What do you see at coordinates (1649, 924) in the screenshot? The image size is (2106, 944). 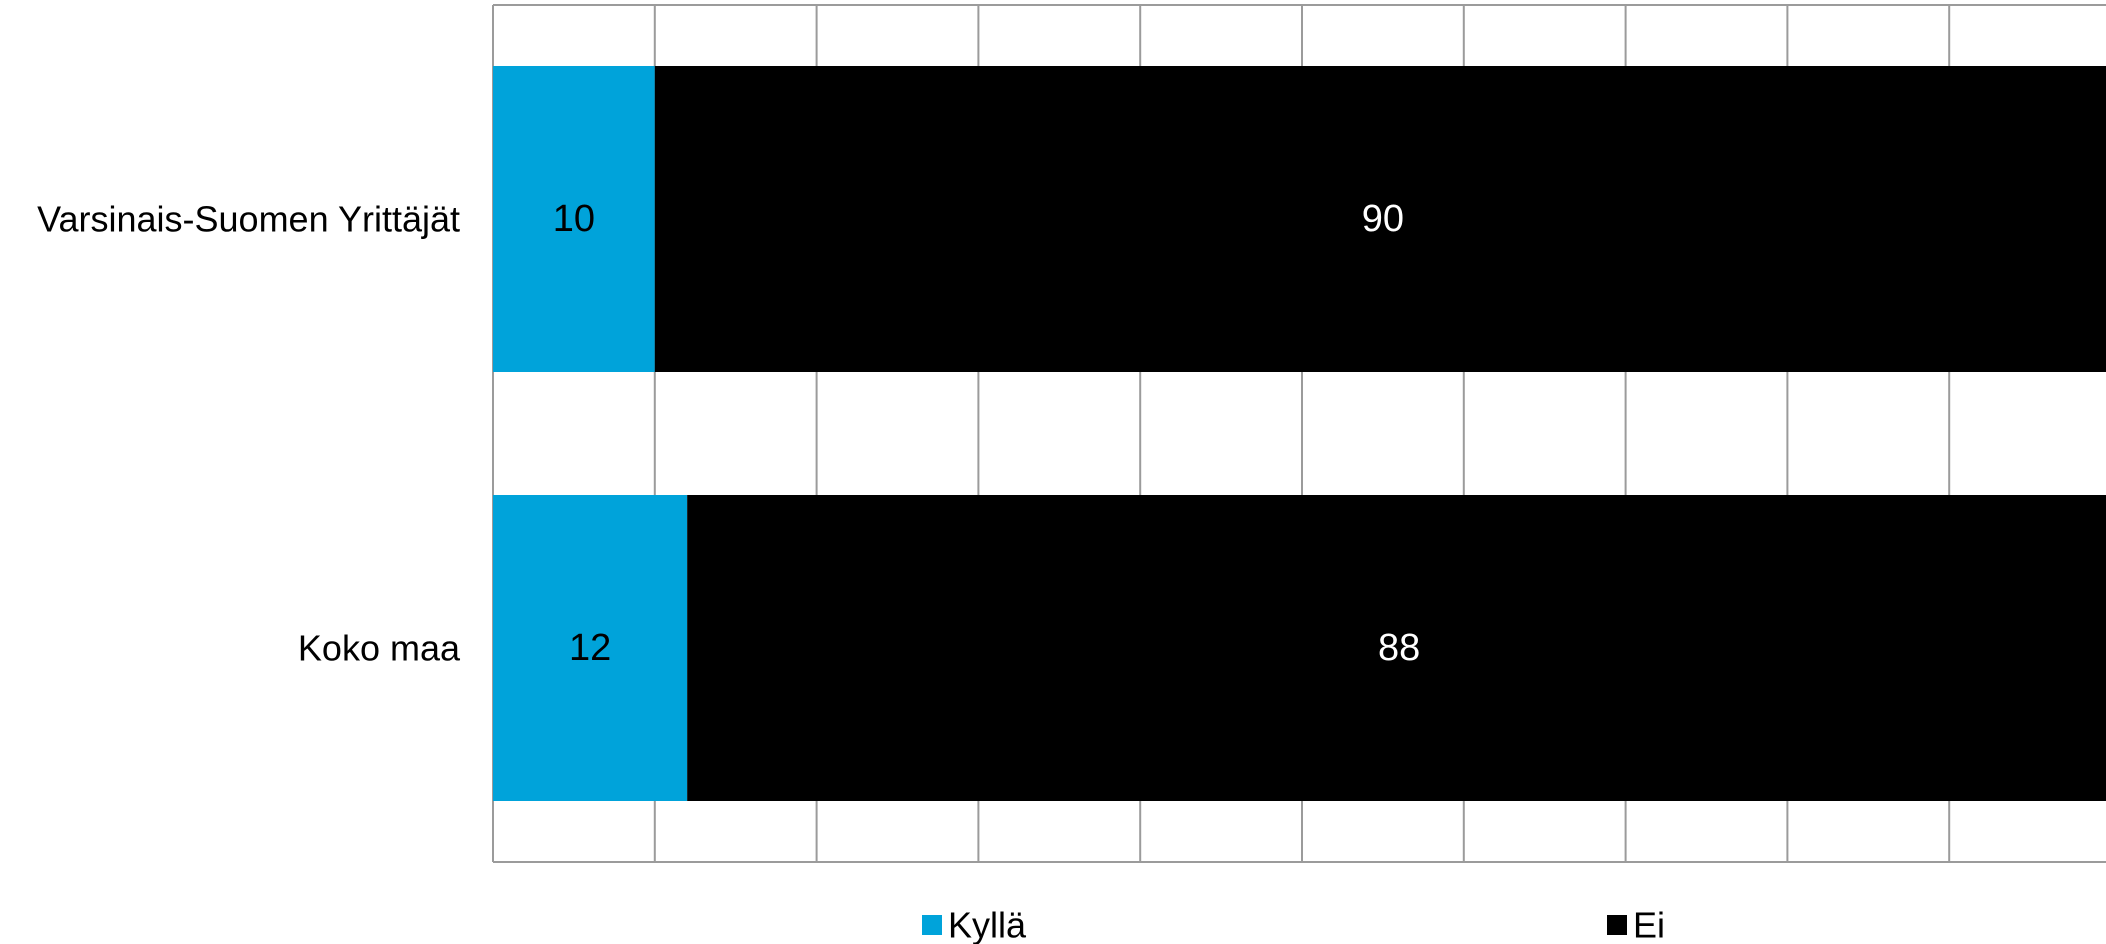 I see `legend-label: Ei` at bounding box center [1649, 924].